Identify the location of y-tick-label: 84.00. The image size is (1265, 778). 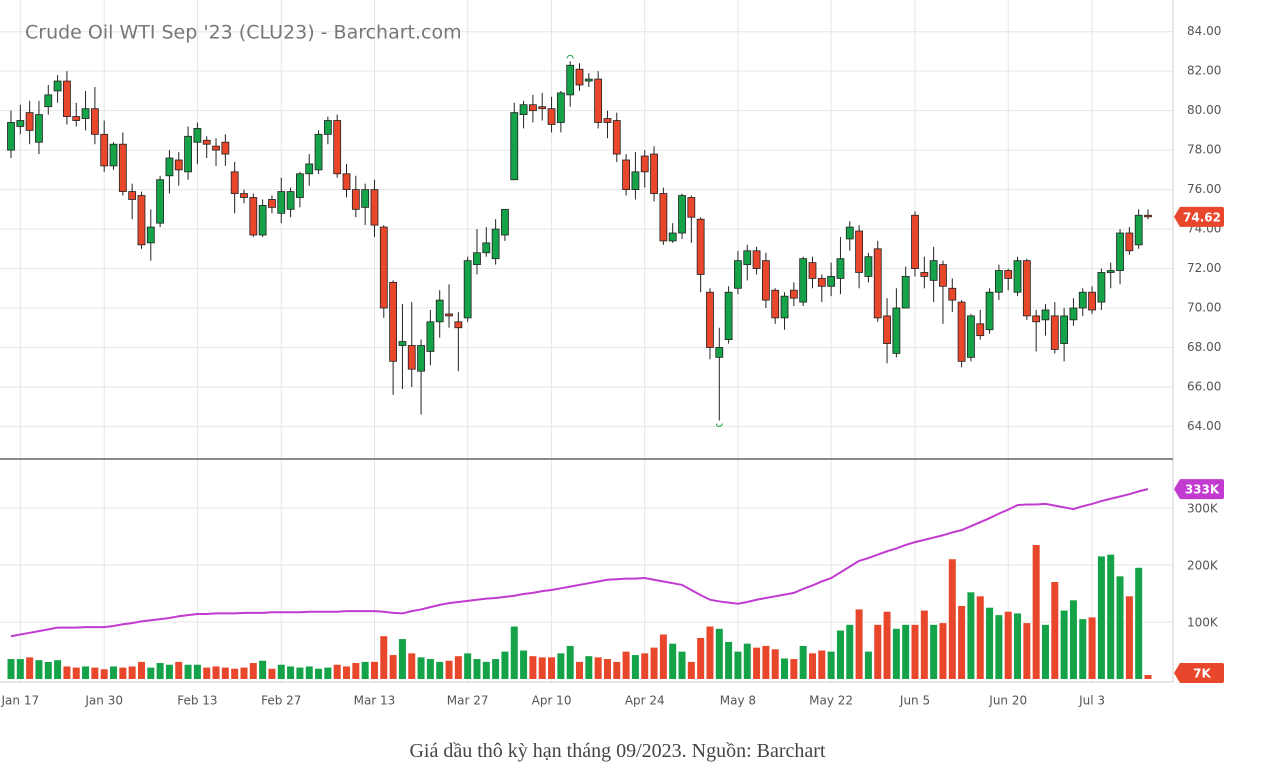
(1204, 31).